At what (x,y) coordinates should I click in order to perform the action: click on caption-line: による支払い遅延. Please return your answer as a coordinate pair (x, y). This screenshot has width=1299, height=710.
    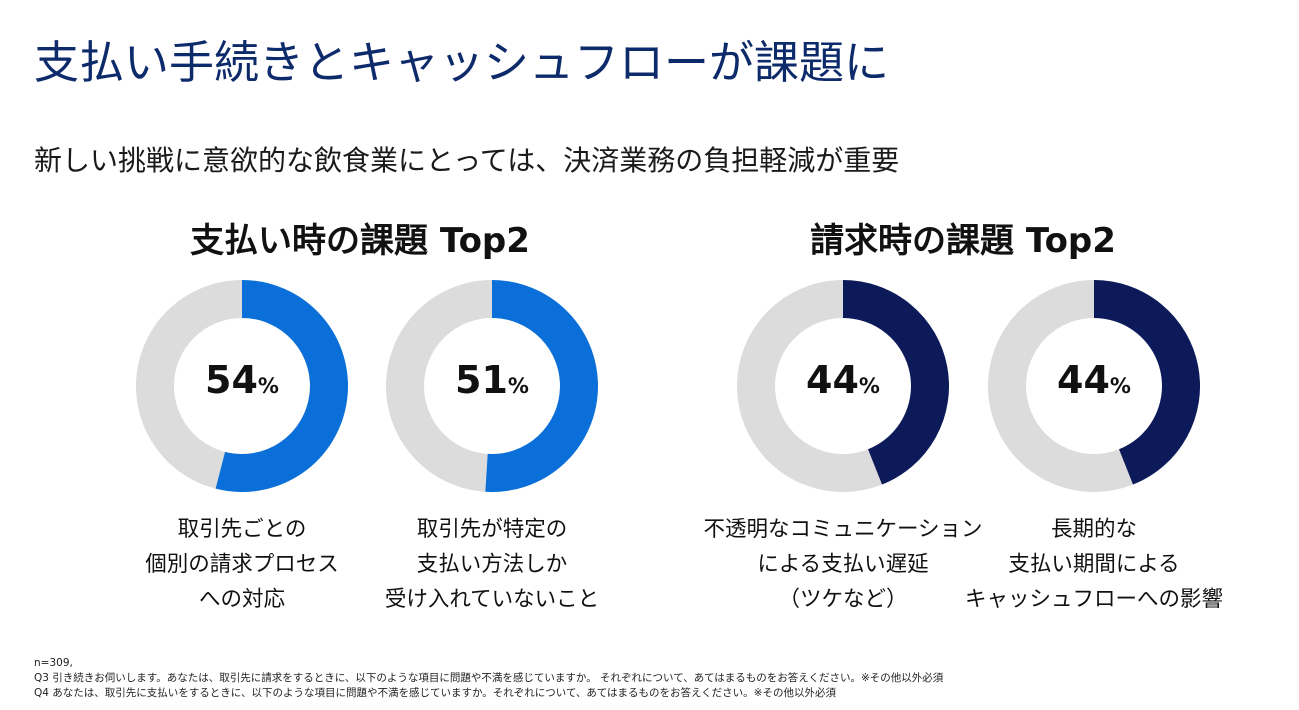
    Looking at the image, I should click on (843, 564).